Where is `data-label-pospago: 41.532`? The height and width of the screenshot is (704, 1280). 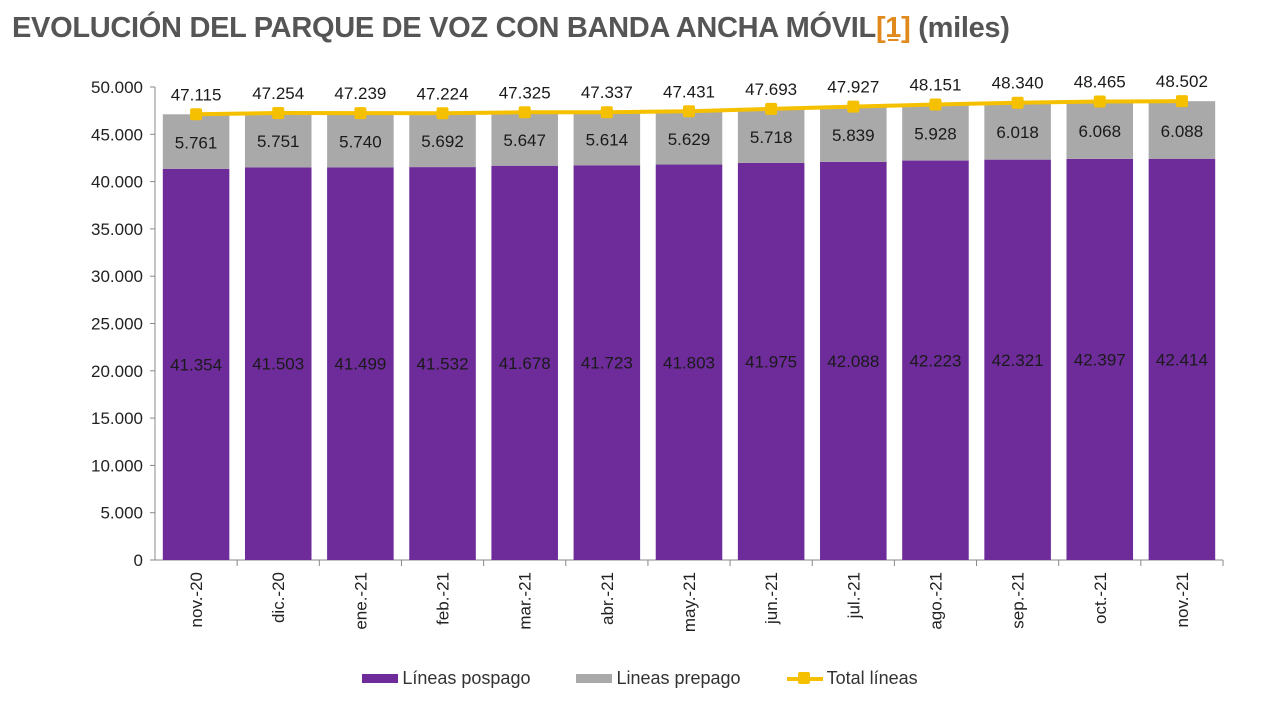
data-label-pospago: 41.532 is located at coordinates (443, 364).